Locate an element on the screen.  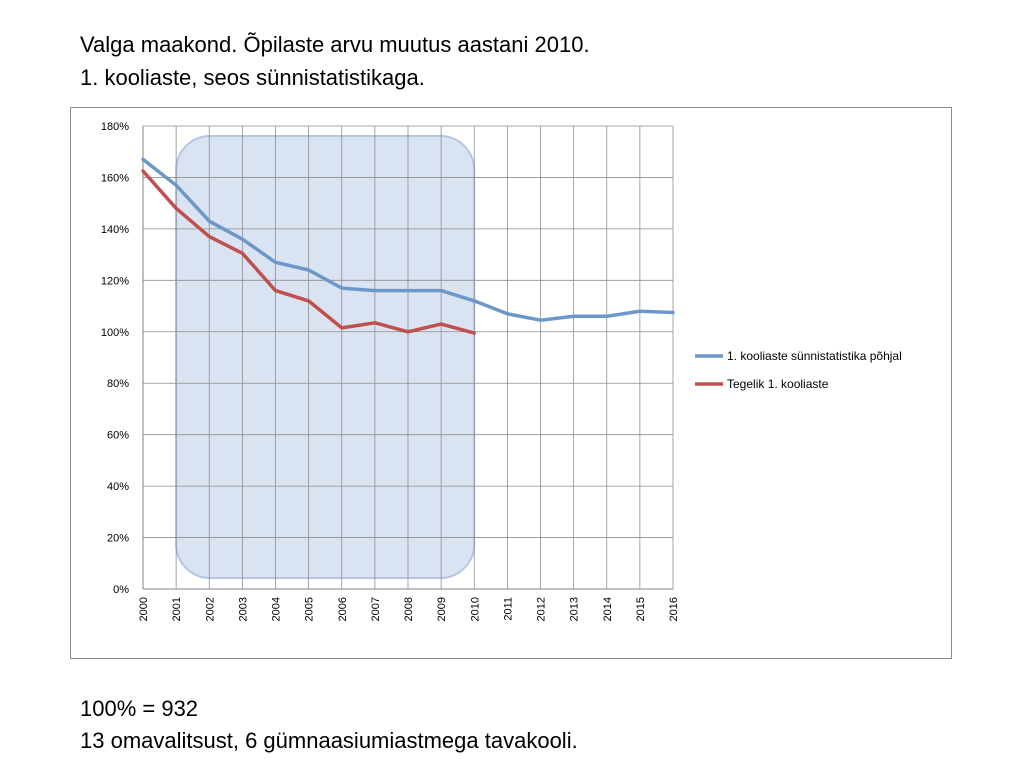
y-tick-label: 100% is located at coordinates (115, 333).